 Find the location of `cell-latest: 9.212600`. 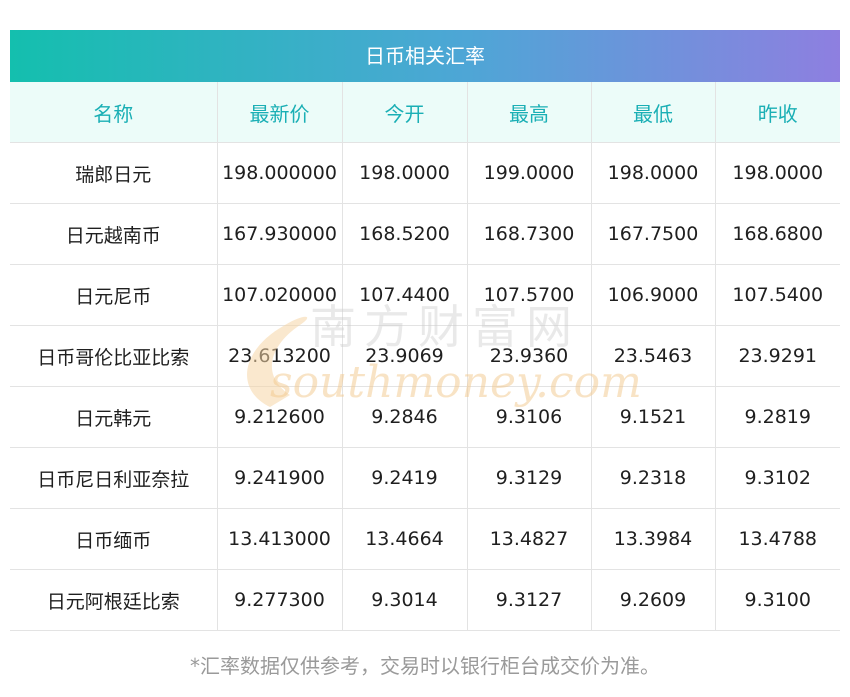

cell-latest: 9.212600 is located at coordinates (279, 417).